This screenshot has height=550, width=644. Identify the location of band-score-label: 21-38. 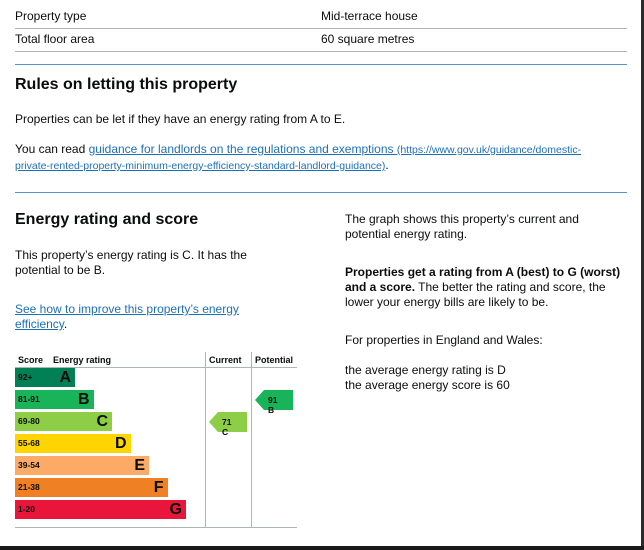
(29, 487).